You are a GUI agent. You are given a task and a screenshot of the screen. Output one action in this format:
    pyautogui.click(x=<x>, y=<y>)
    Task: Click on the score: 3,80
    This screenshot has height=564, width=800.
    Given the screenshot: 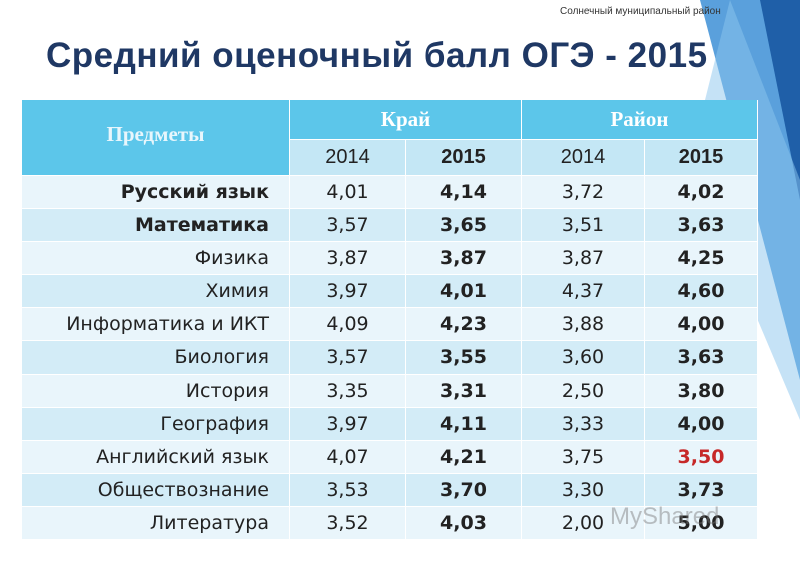 What is the action you would take?
    pyautogui.click(x=701, y=391)
    